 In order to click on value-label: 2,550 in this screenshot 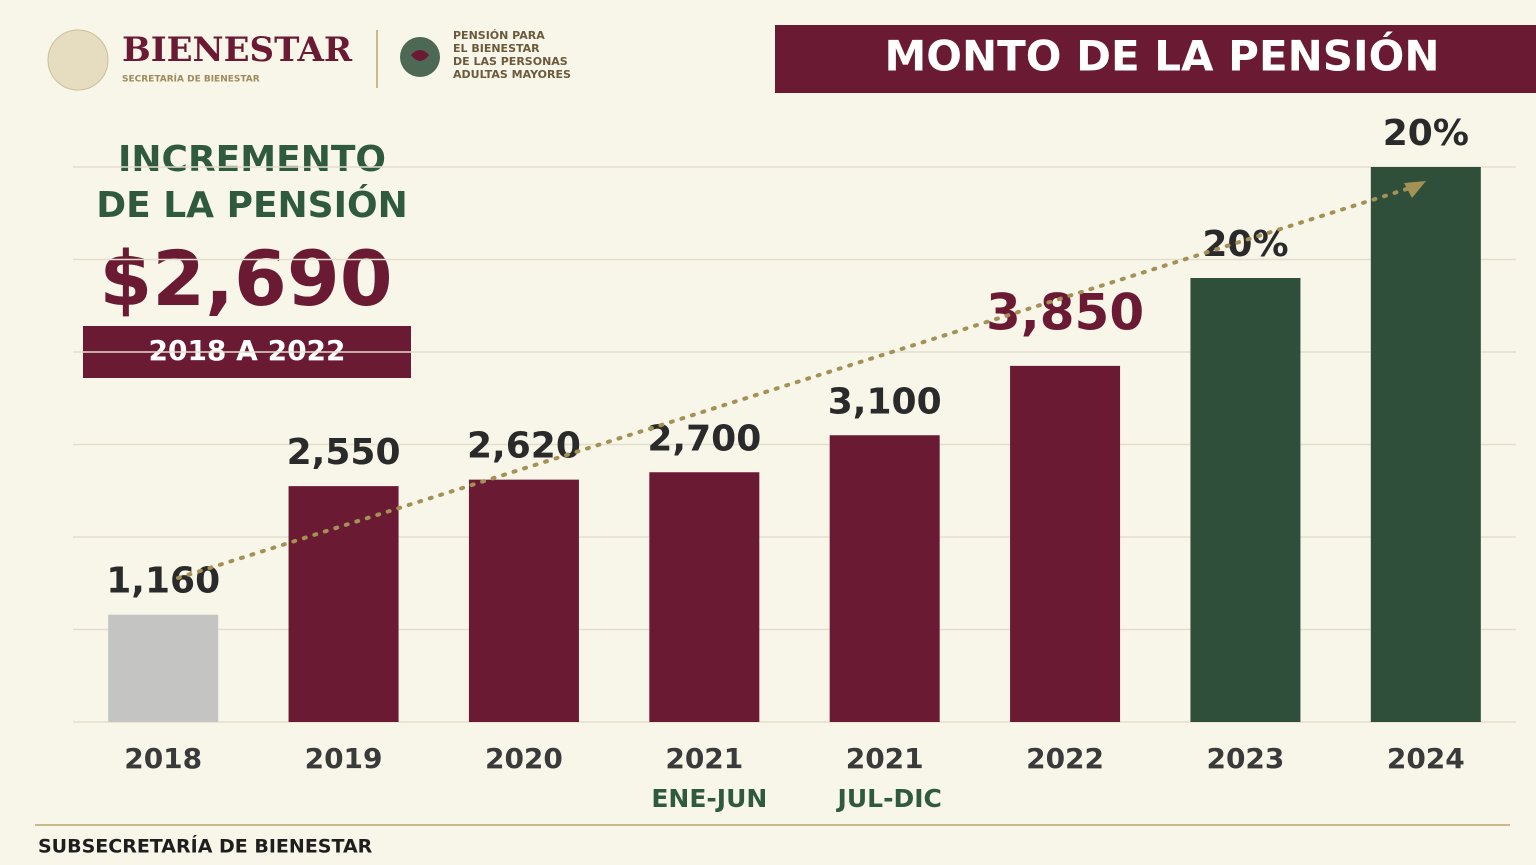, I will do `click(344, 452)`.